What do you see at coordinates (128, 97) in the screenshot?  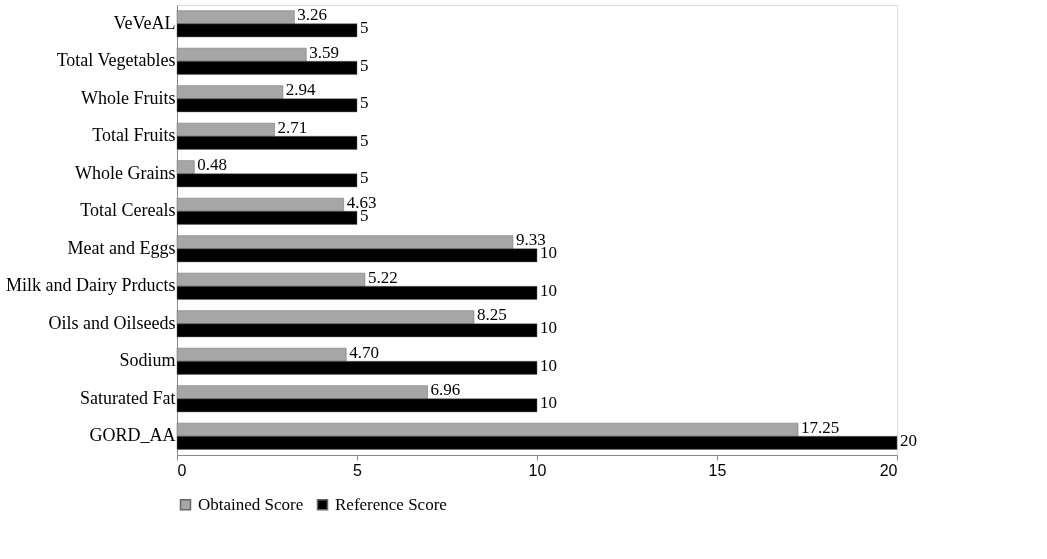 I see `y-tick-label: Whole Fruits` at bounding box center [128, 97].